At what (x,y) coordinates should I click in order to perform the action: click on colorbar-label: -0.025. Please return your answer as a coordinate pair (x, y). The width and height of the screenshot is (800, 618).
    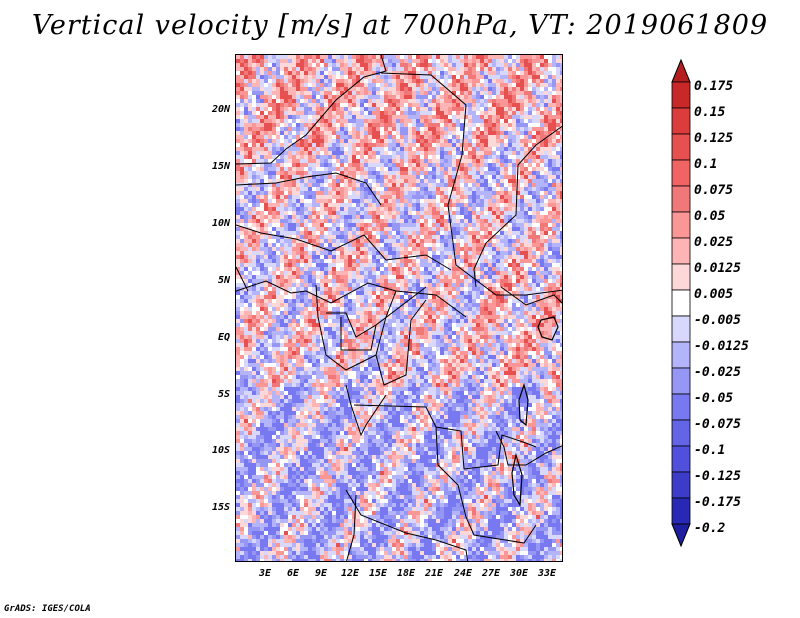
    Looking at the image, I should click on (717, 372).